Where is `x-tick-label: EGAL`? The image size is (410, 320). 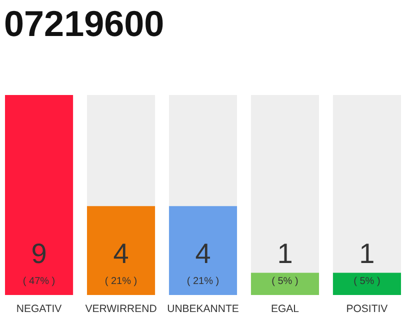 x-tick-label: EGAL is located at coordinates (285, 309).